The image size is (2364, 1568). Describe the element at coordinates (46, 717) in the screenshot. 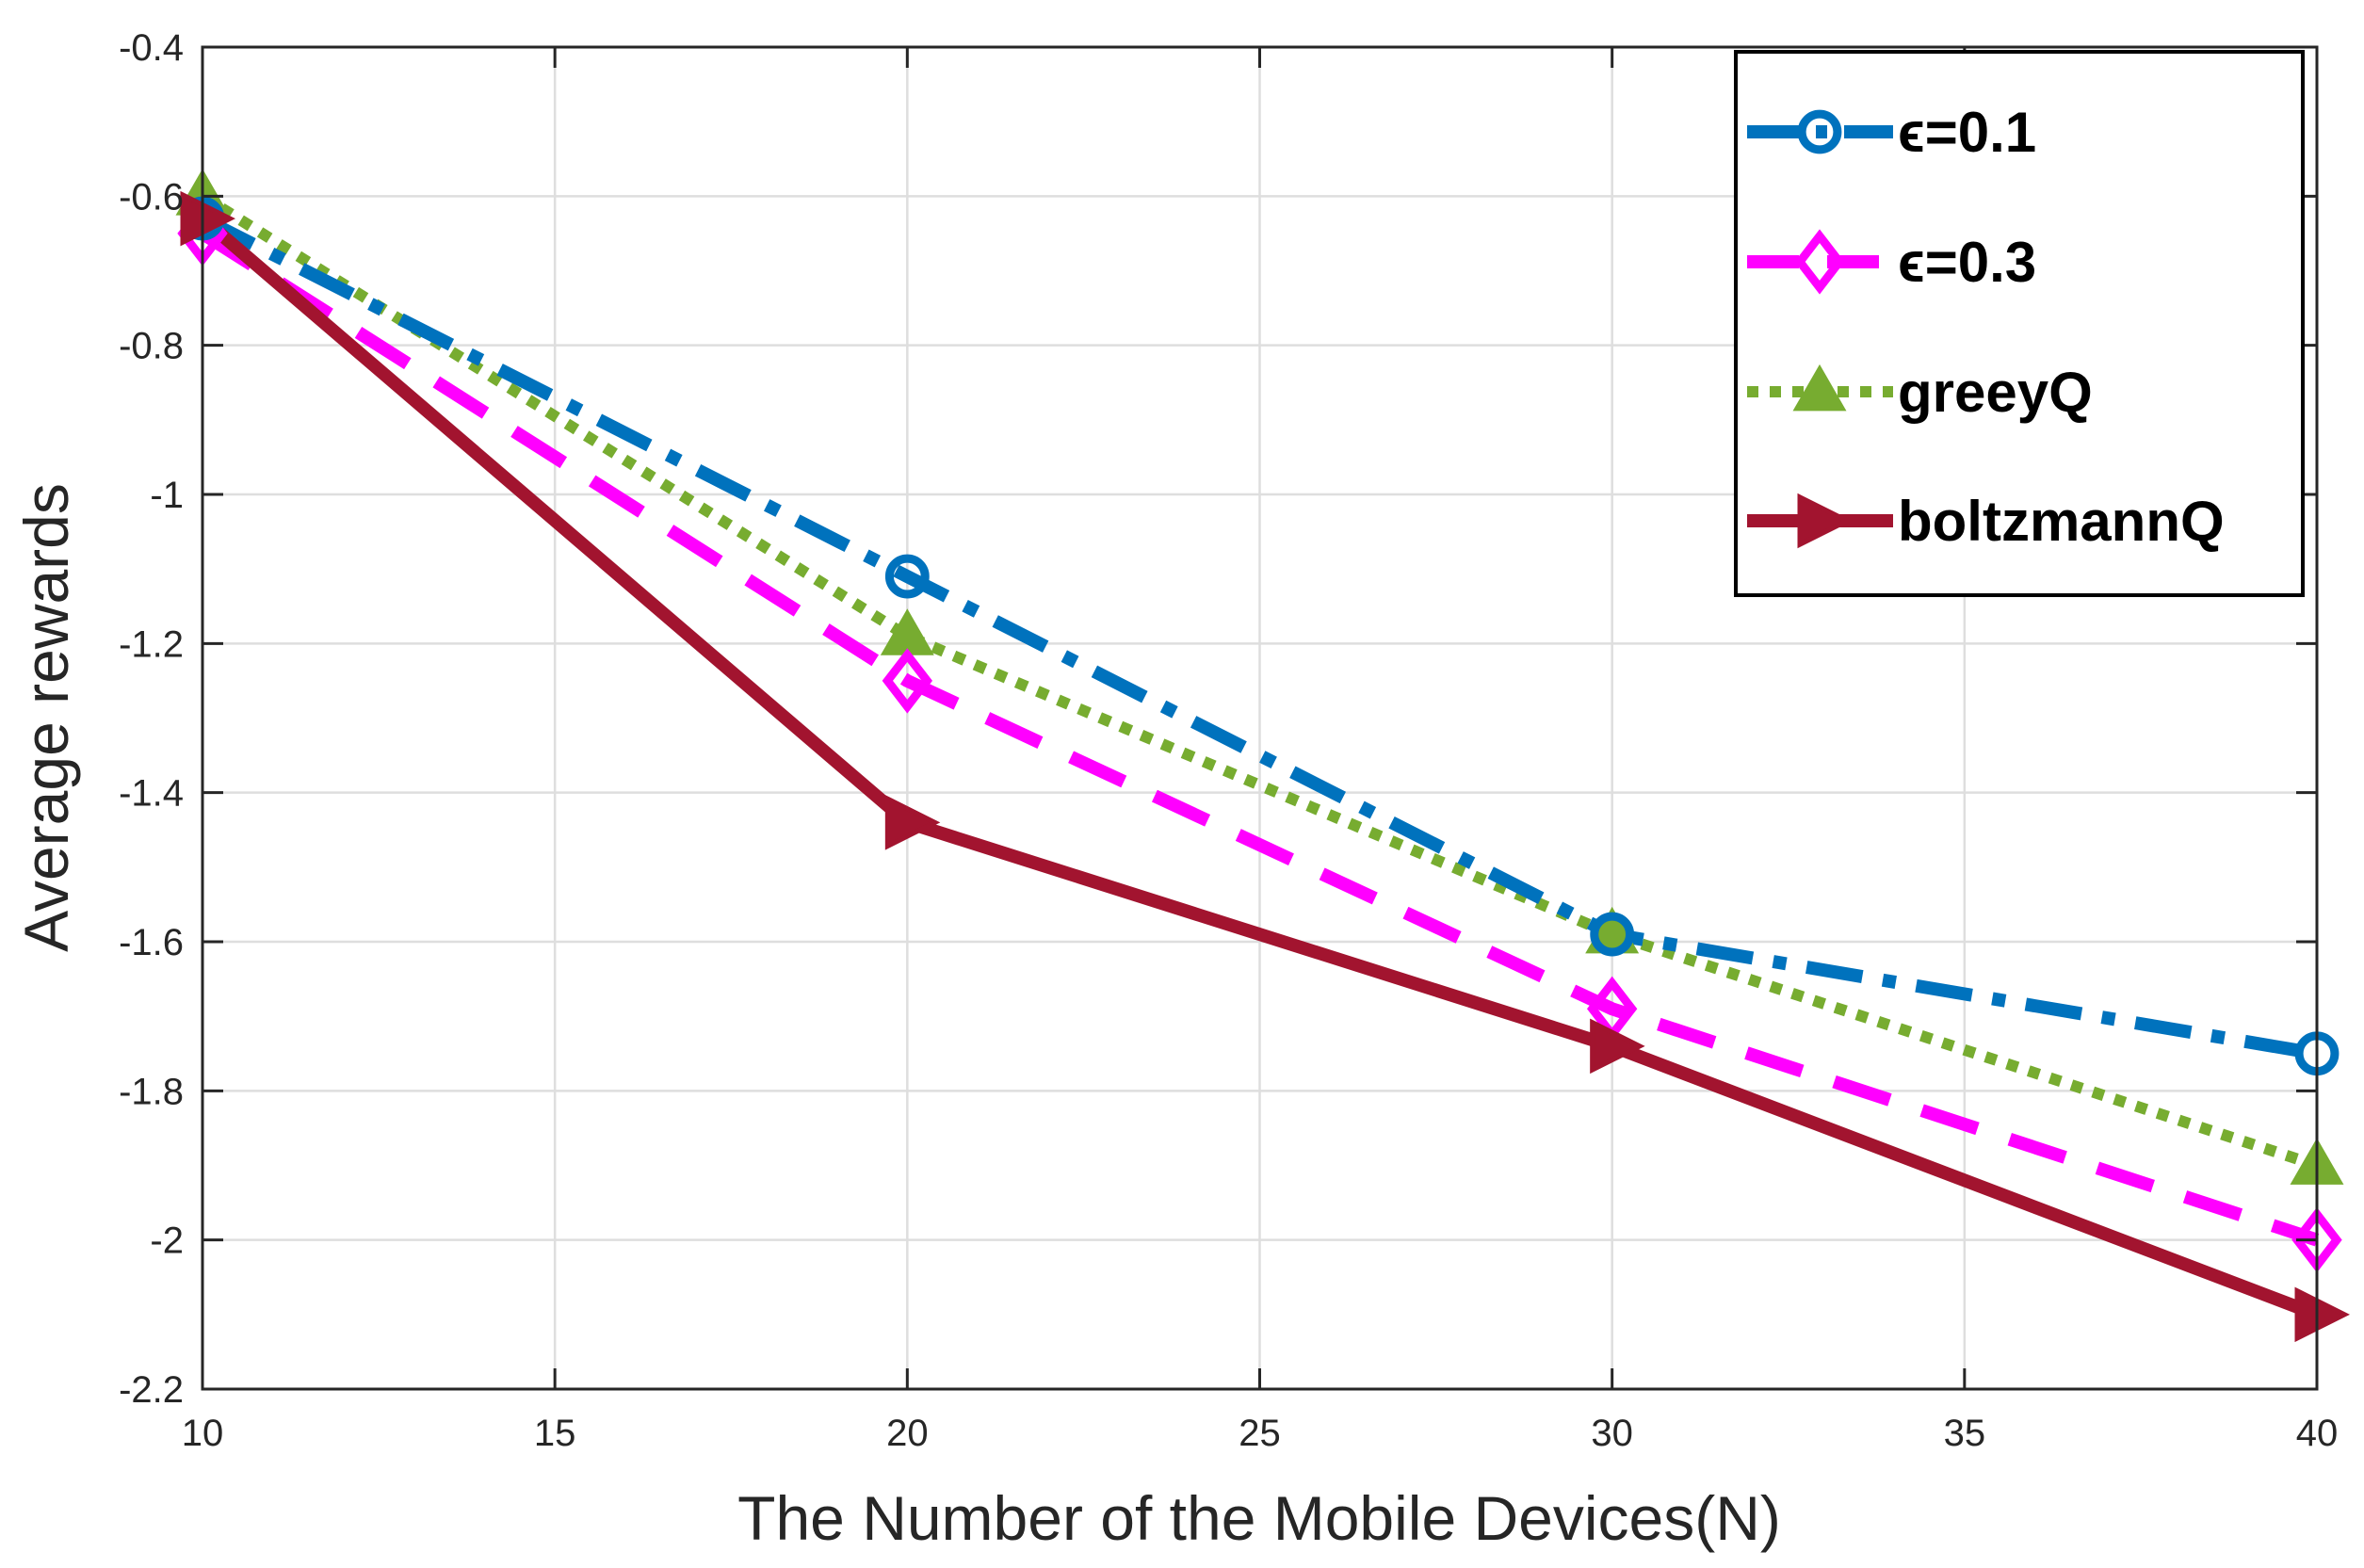

I see `y-axis-title: Average rewards` at that location.